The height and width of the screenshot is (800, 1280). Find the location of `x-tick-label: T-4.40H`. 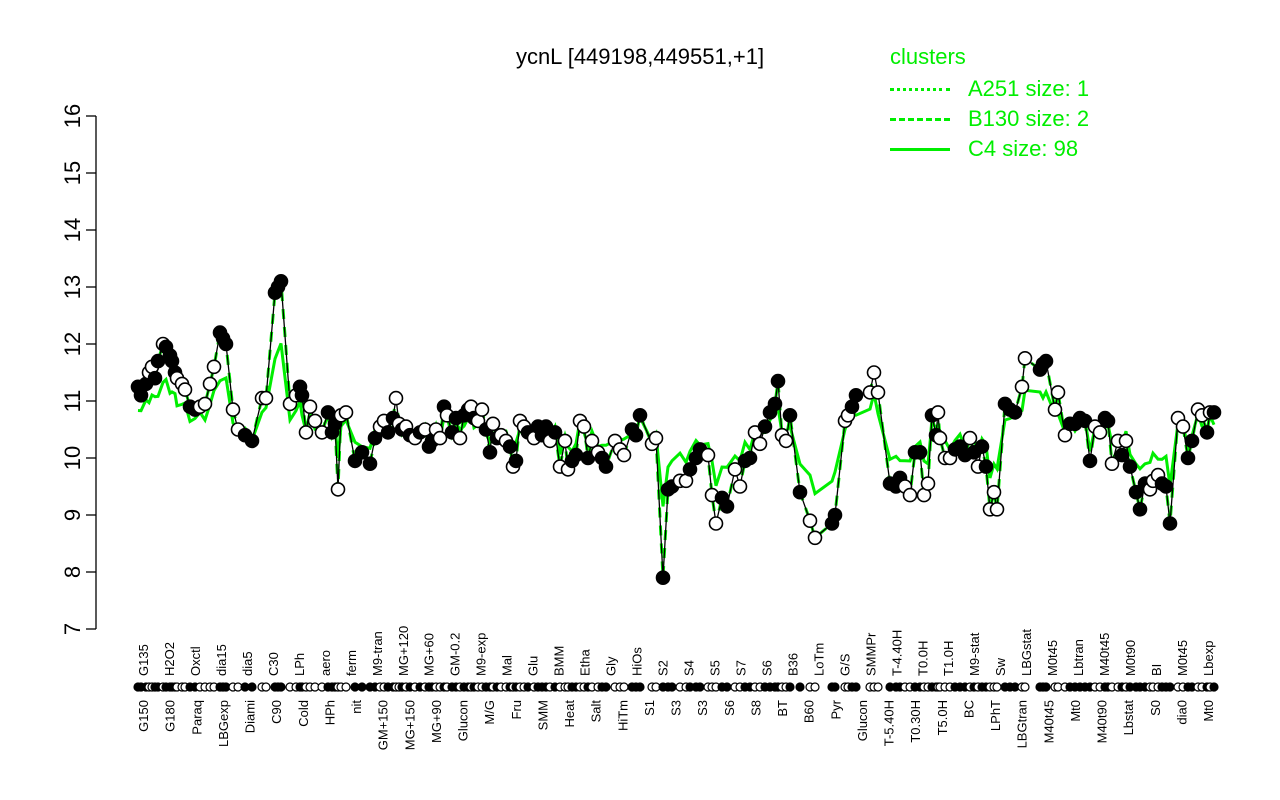

x-tick-label: T-4.40H is located at coordinates (896, 653).